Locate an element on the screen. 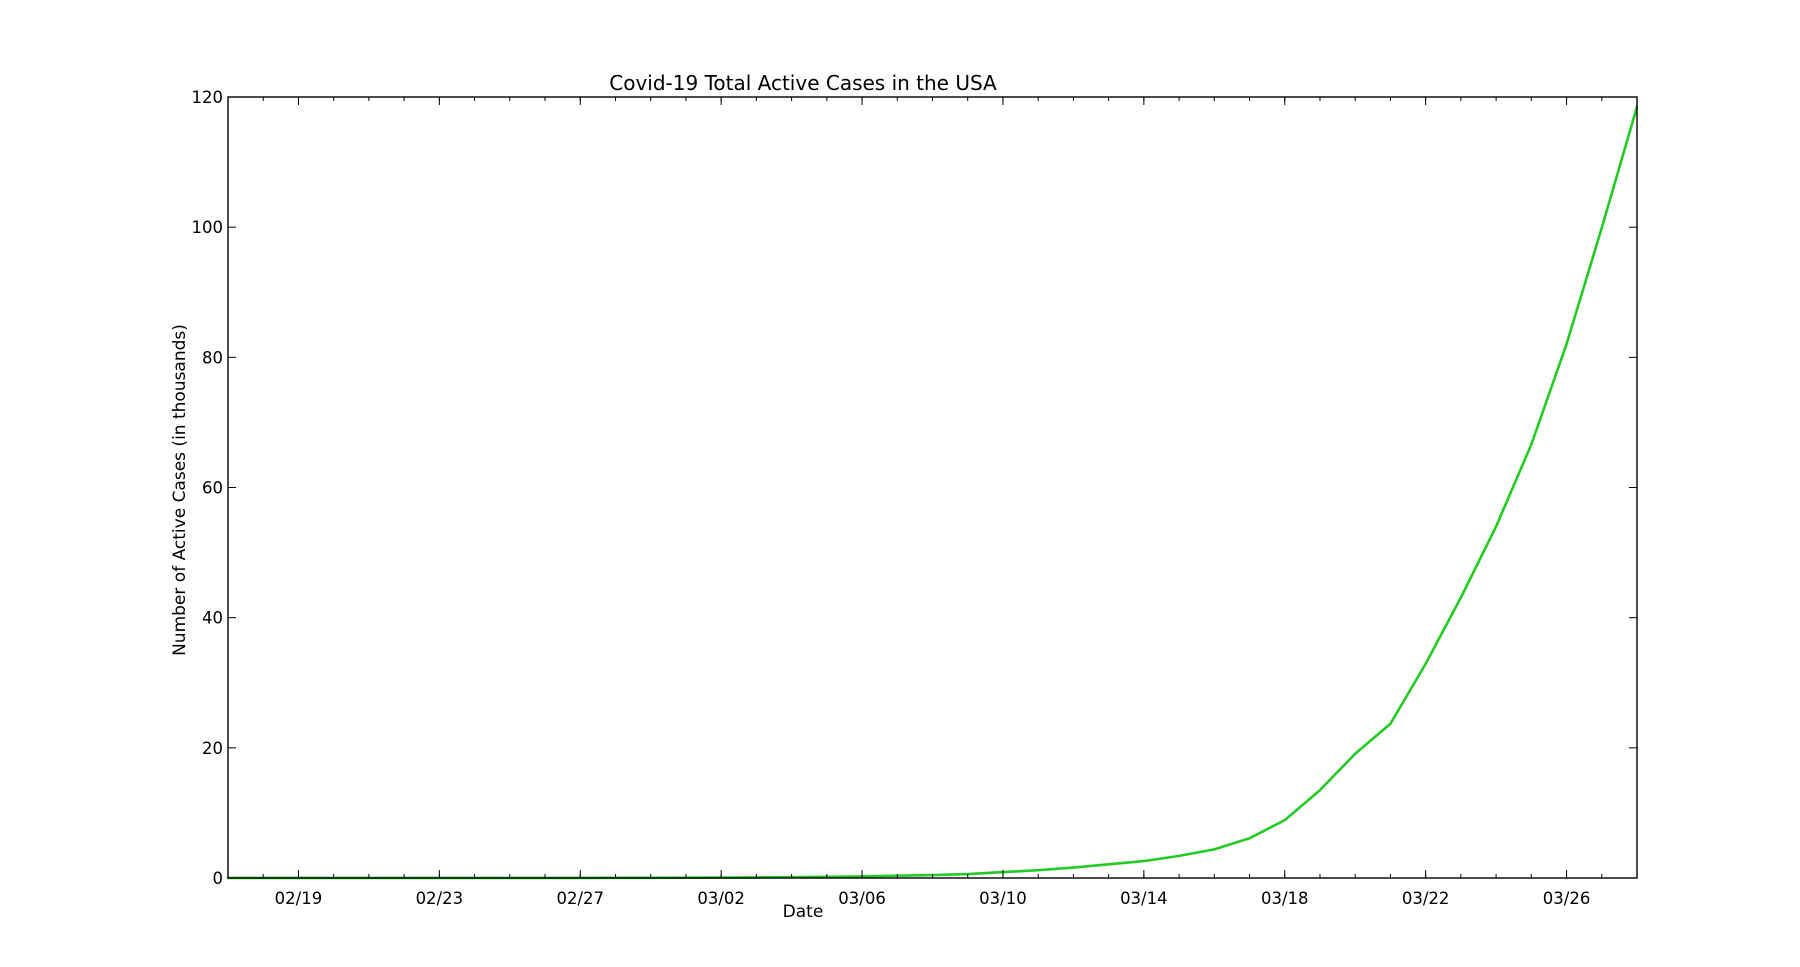 The width and height of the screenshot is (1800, 967). x-tick-label: 03/06 is located at coordinates (862, 898).